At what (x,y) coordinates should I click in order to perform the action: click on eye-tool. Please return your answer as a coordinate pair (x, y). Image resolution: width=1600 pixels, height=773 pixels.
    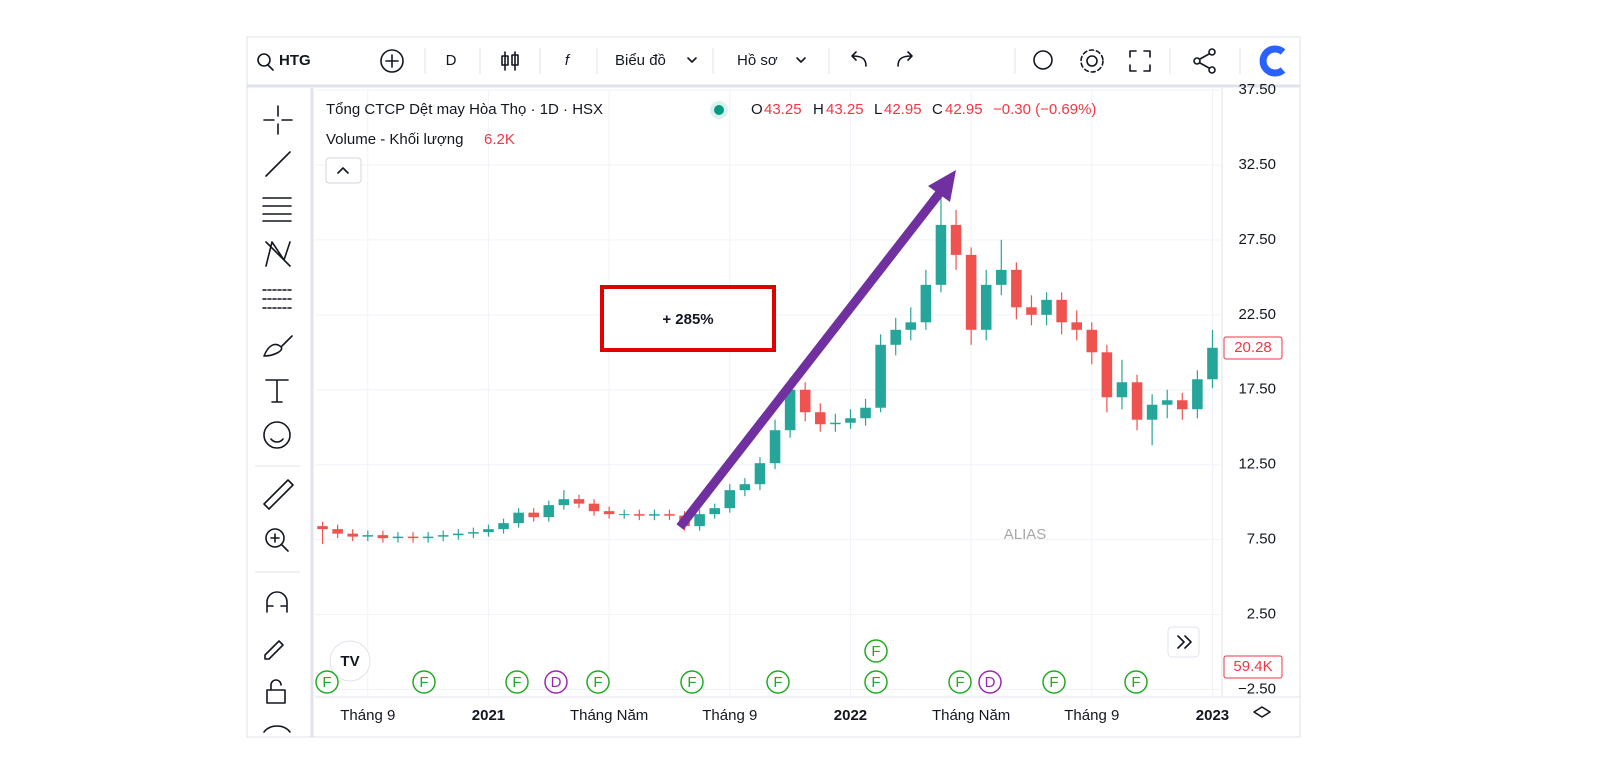
    Looking at the image, I should click on (277, 729).